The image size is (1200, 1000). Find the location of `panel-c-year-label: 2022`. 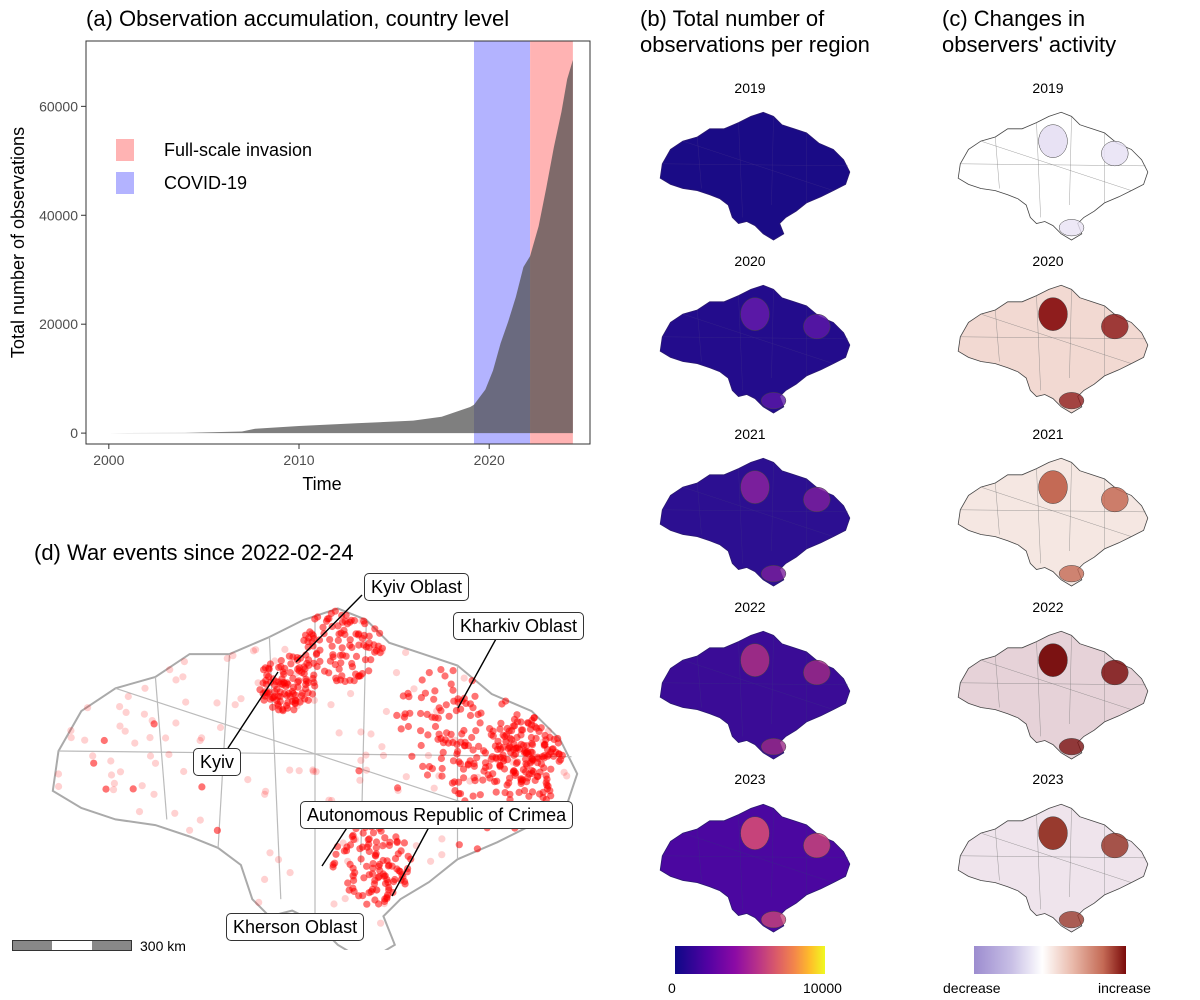

panel-c-year-label: 2022 is located at coordinates (1048, 607).